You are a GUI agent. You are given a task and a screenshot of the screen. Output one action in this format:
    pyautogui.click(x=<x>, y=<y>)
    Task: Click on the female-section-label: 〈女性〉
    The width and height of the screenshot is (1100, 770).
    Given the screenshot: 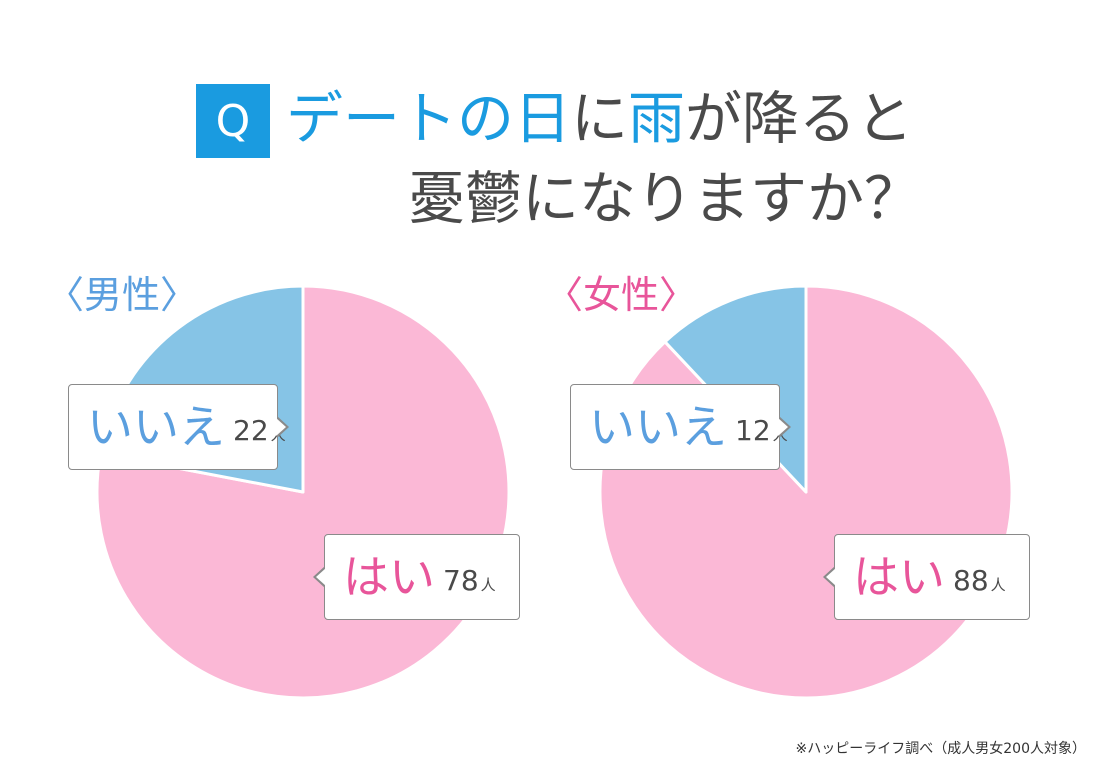 What is the action you would take?
    pyautogui.click(x=621, y=295)
    